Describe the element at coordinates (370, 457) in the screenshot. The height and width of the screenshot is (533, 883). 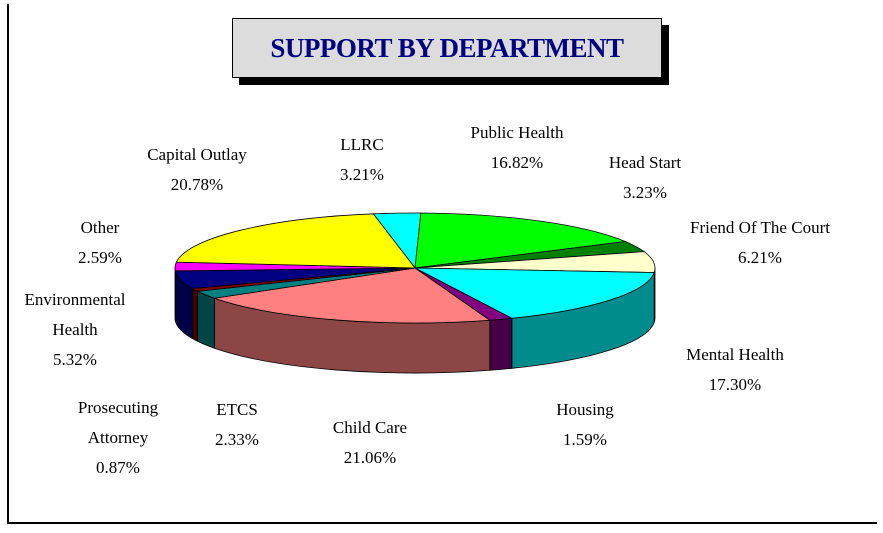
I see `value-label: 21.06%` at that location.